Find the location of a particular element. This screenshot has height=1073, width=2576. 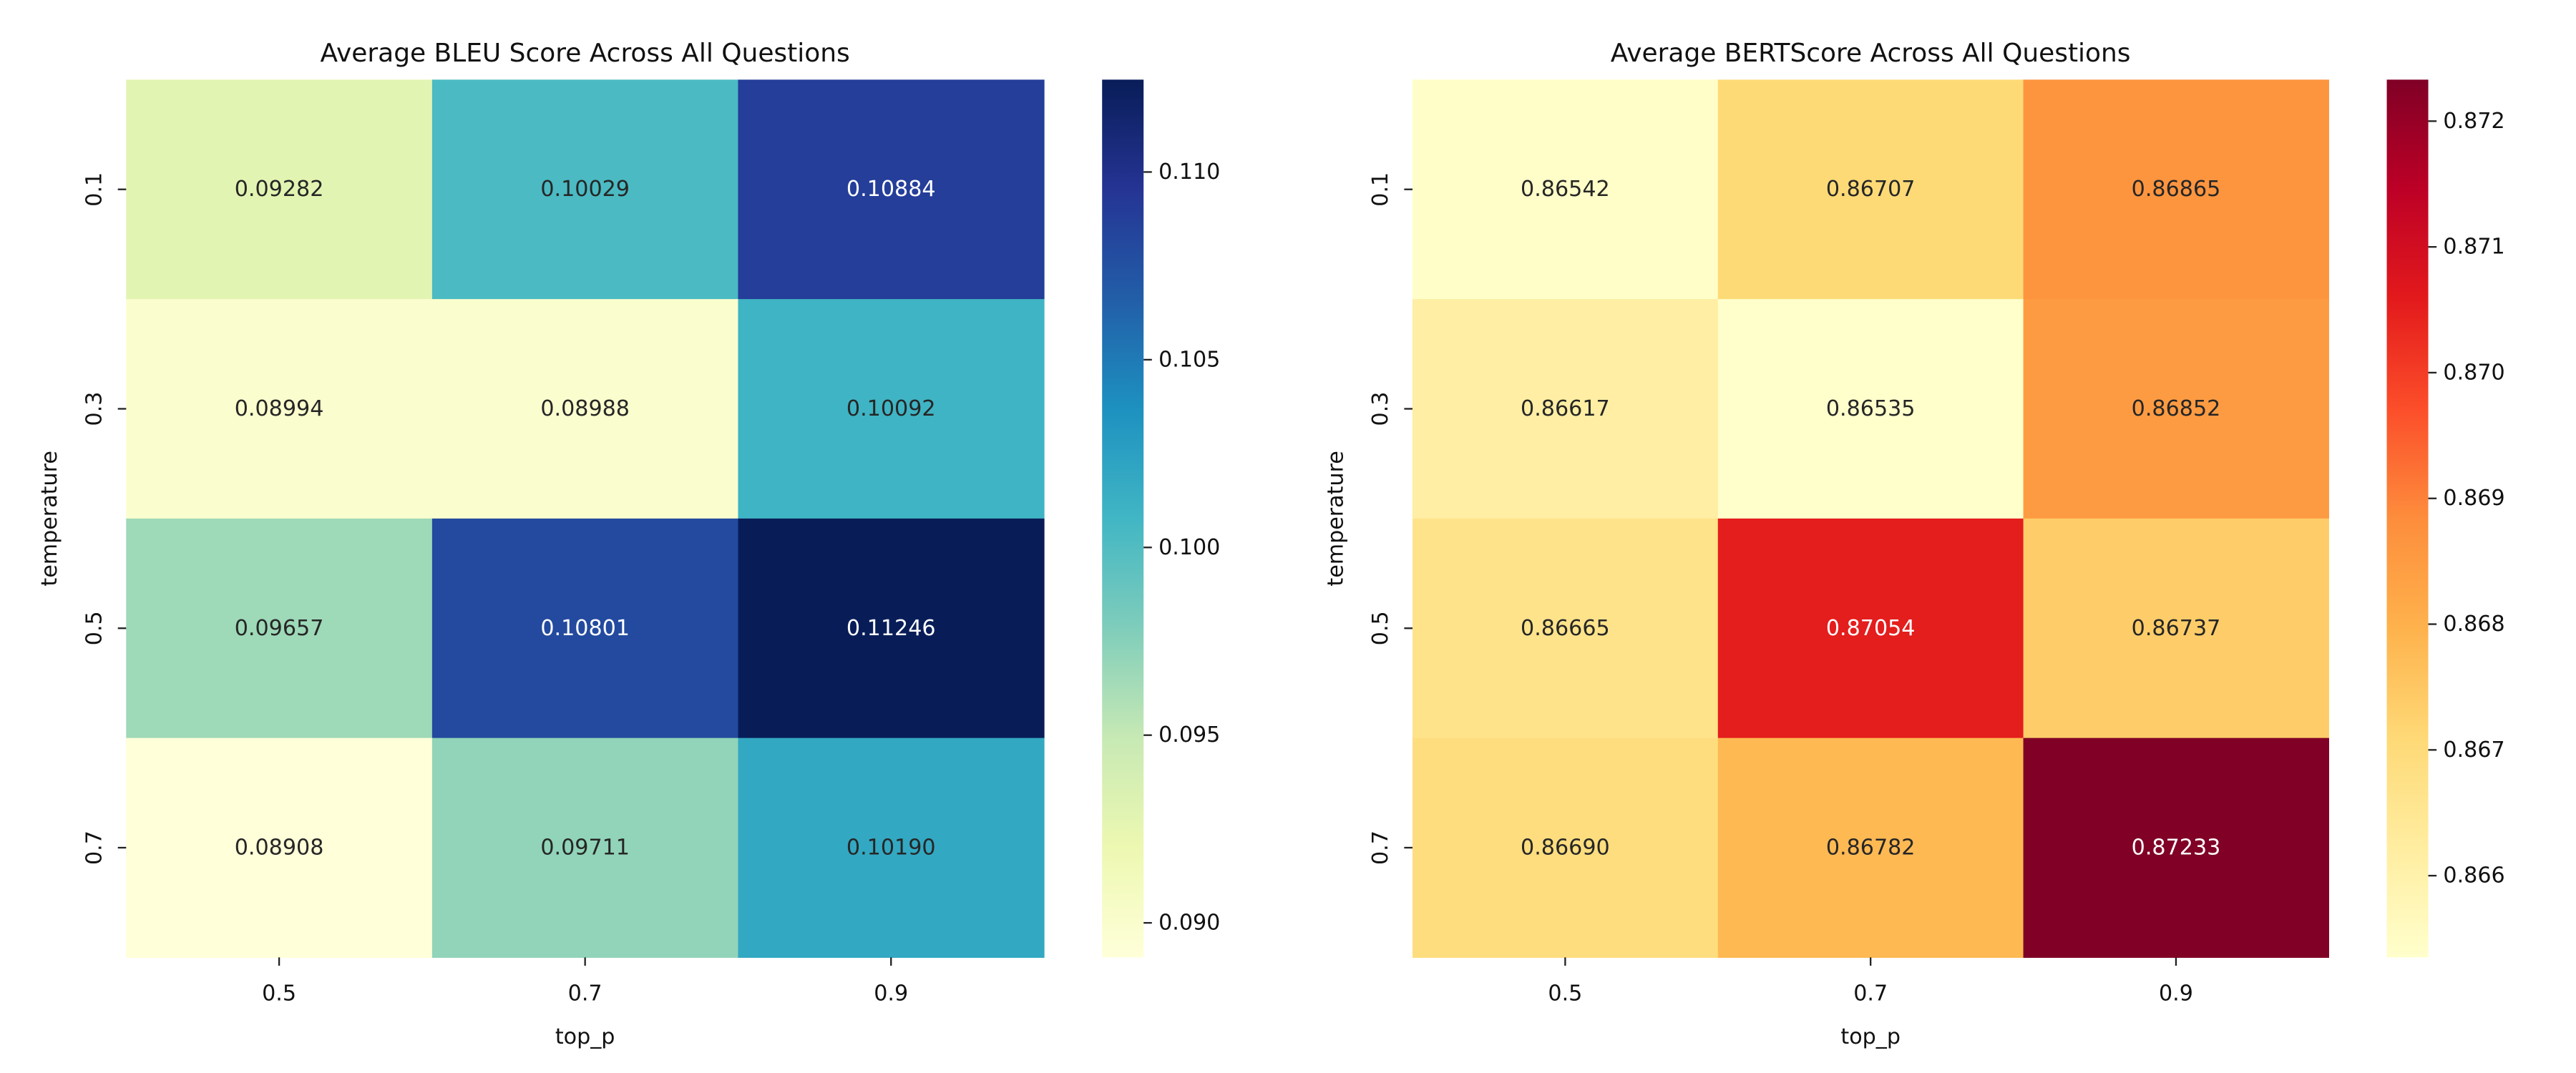

bertscore-cell-r1-c1 is located at coordinates (1870, 409).